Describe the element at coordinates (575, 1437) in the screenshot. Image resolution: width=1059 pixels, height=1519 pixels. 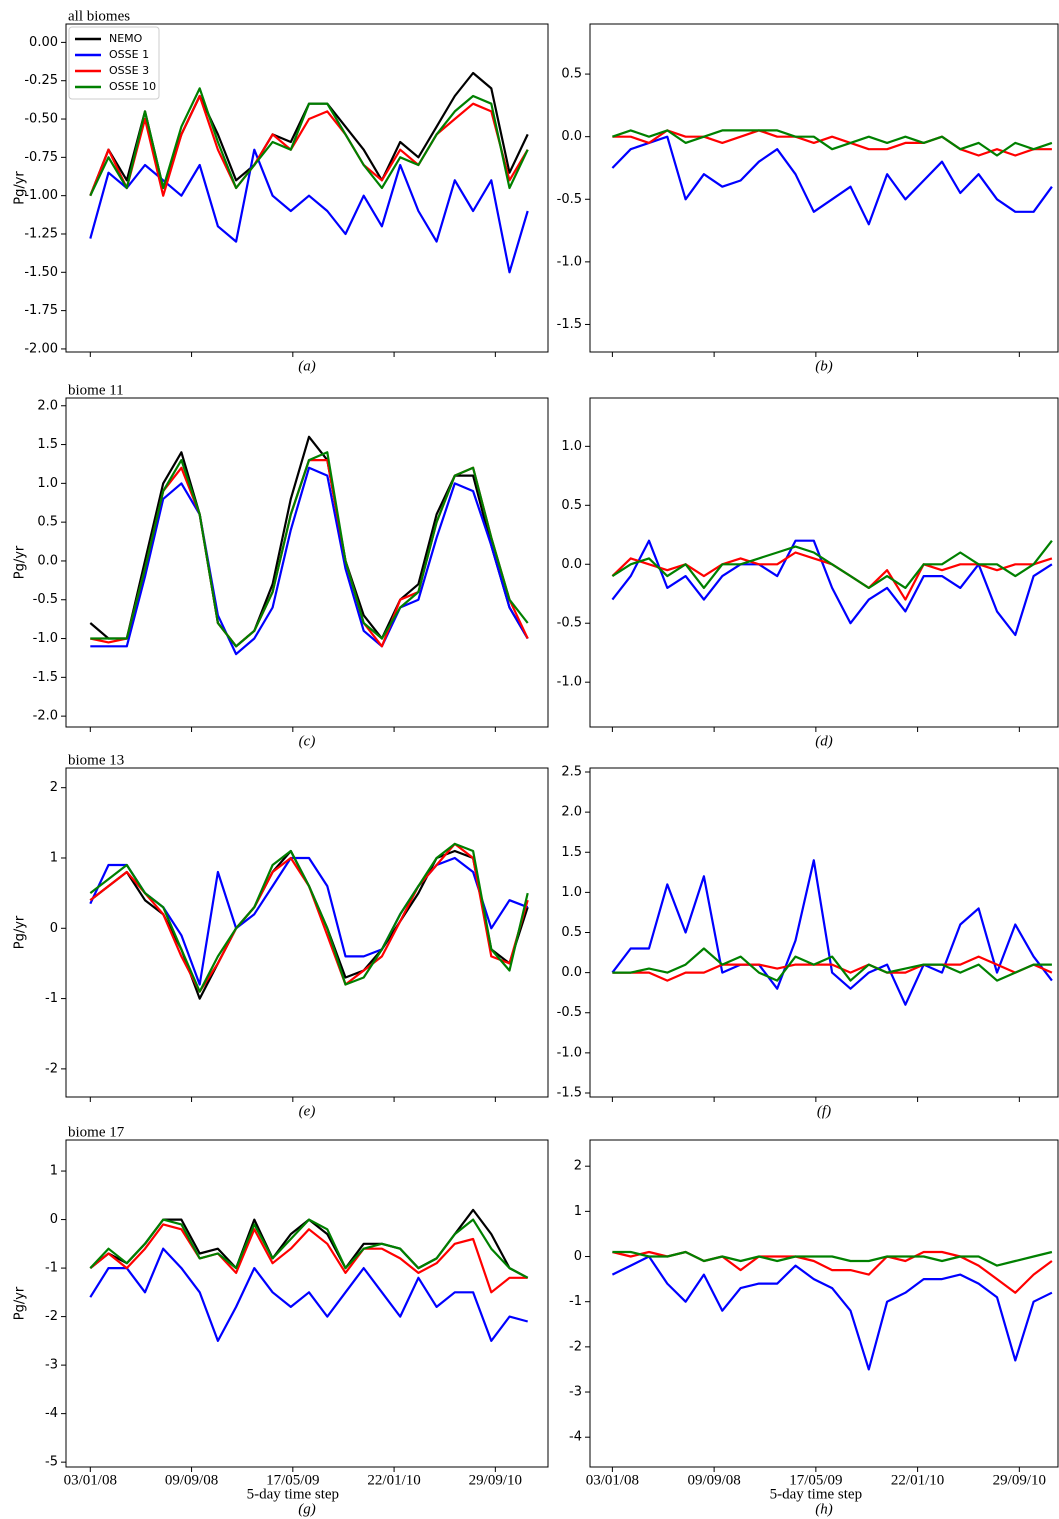
I see `y-tick-label: -4` at that location.